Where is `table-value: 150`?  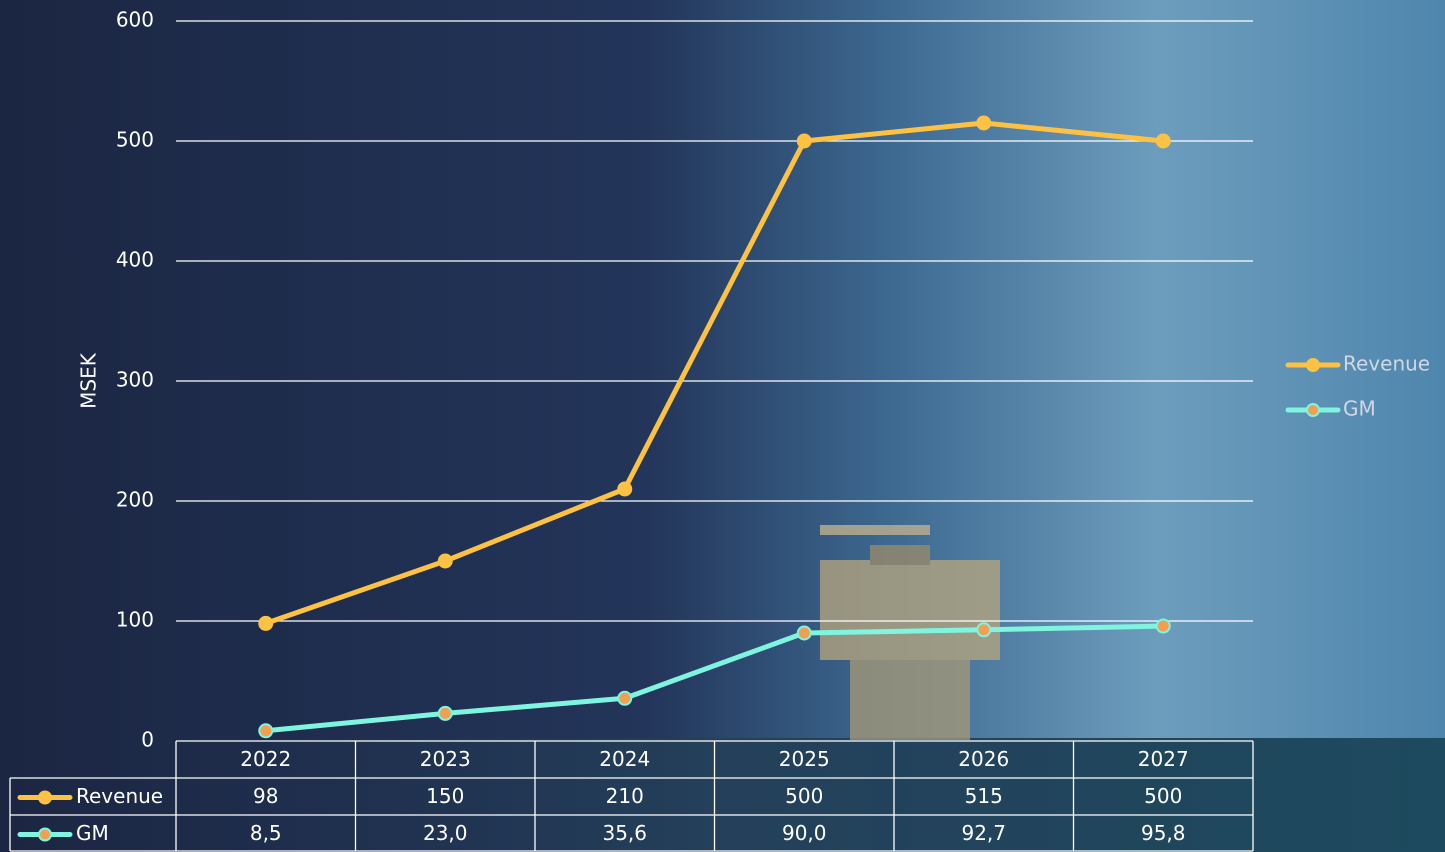
table-value: 150 is located at coordinates (445, 796).